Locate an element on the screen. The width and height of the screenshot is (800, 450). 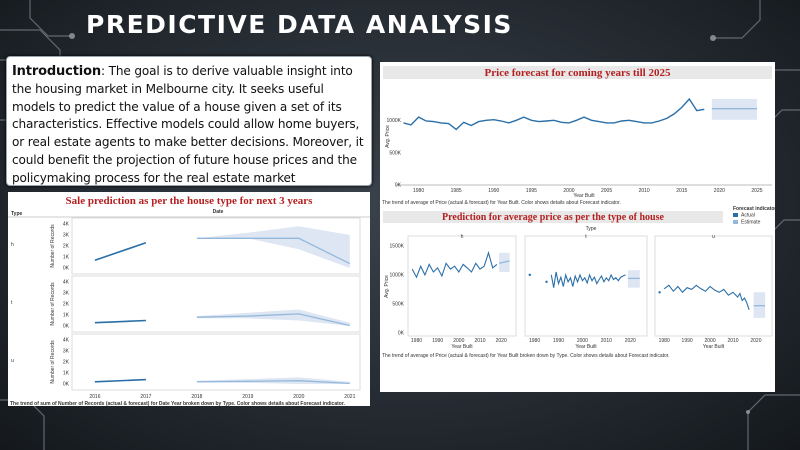
sale-panel-u is located at coordinates (216, 362).